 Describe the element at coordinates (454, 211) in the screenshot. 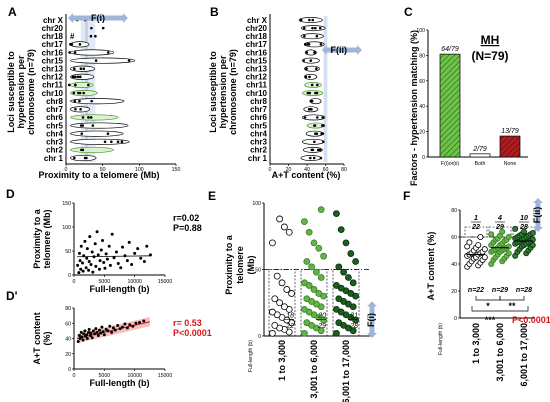

I see `y-tick-label: 80` at that location.